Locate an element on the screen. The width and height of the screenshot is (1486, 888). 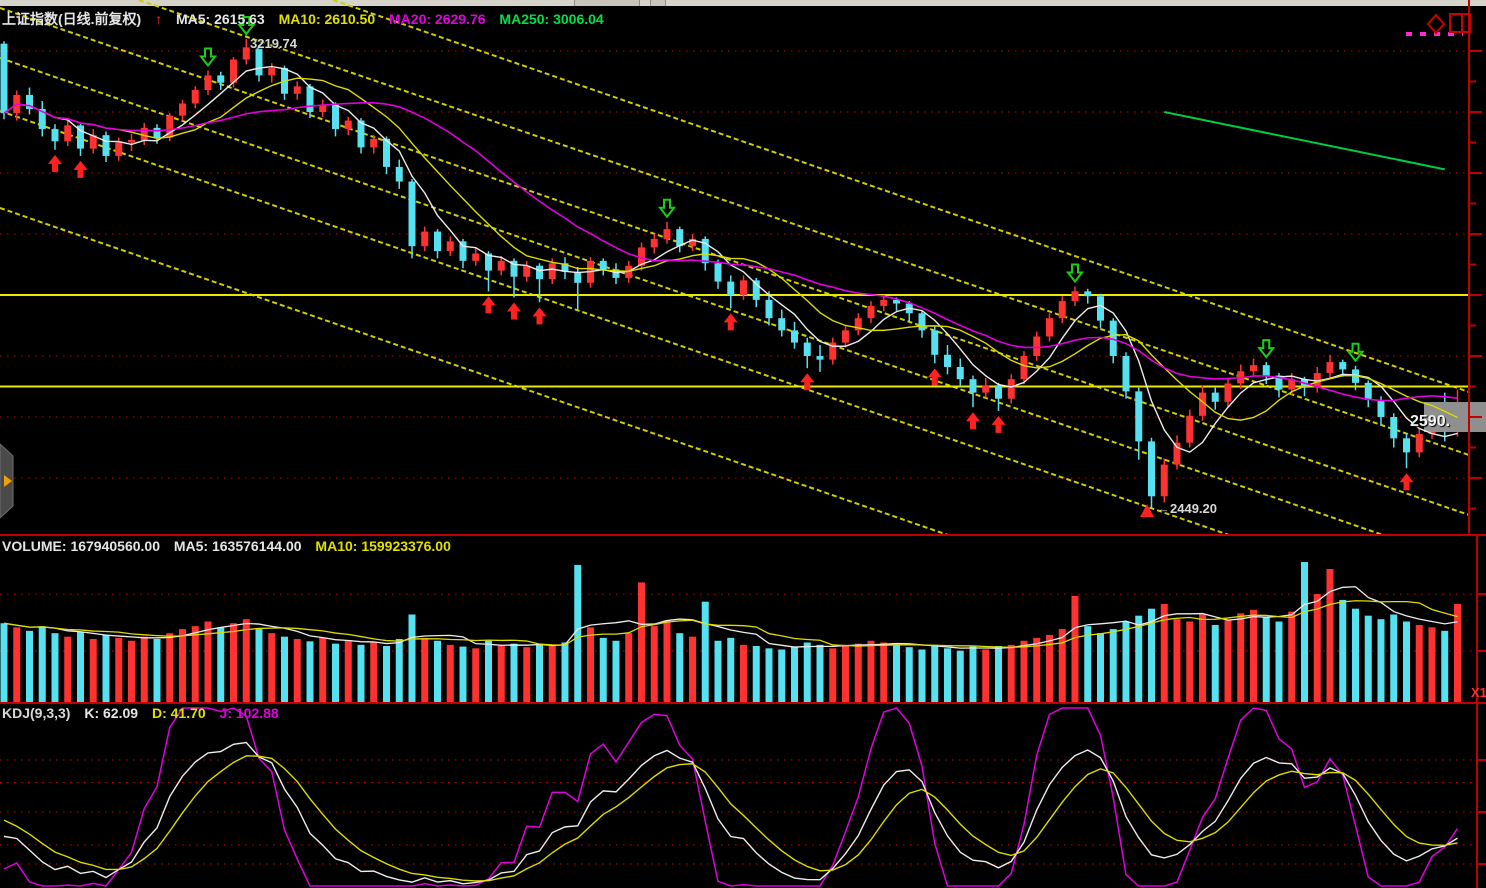
window-top-strip is located at coordinates (743, 3).